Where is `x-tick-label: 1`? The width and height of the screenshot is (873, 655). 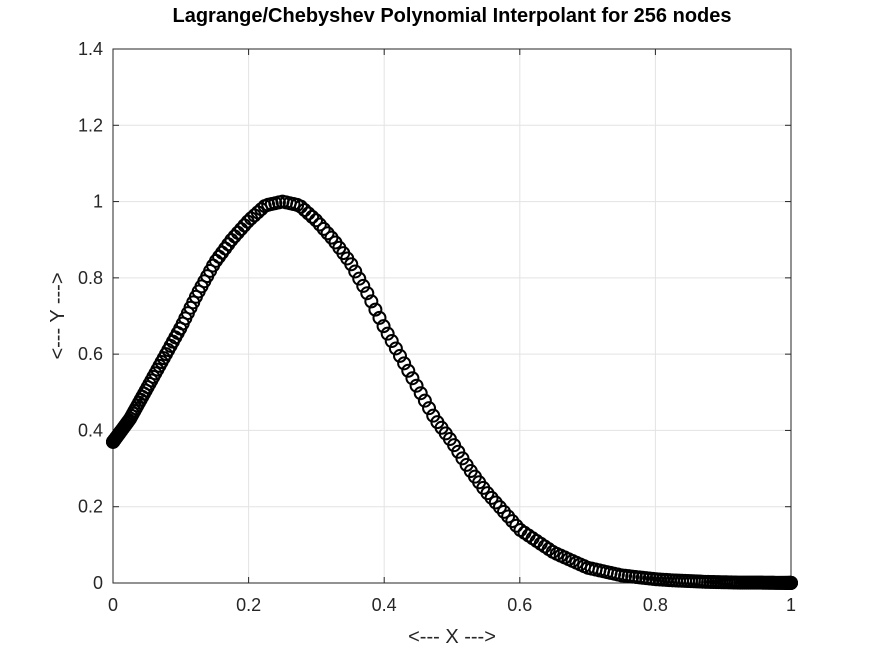
x-tick-label: 1 is located at coordinates (791, 605).